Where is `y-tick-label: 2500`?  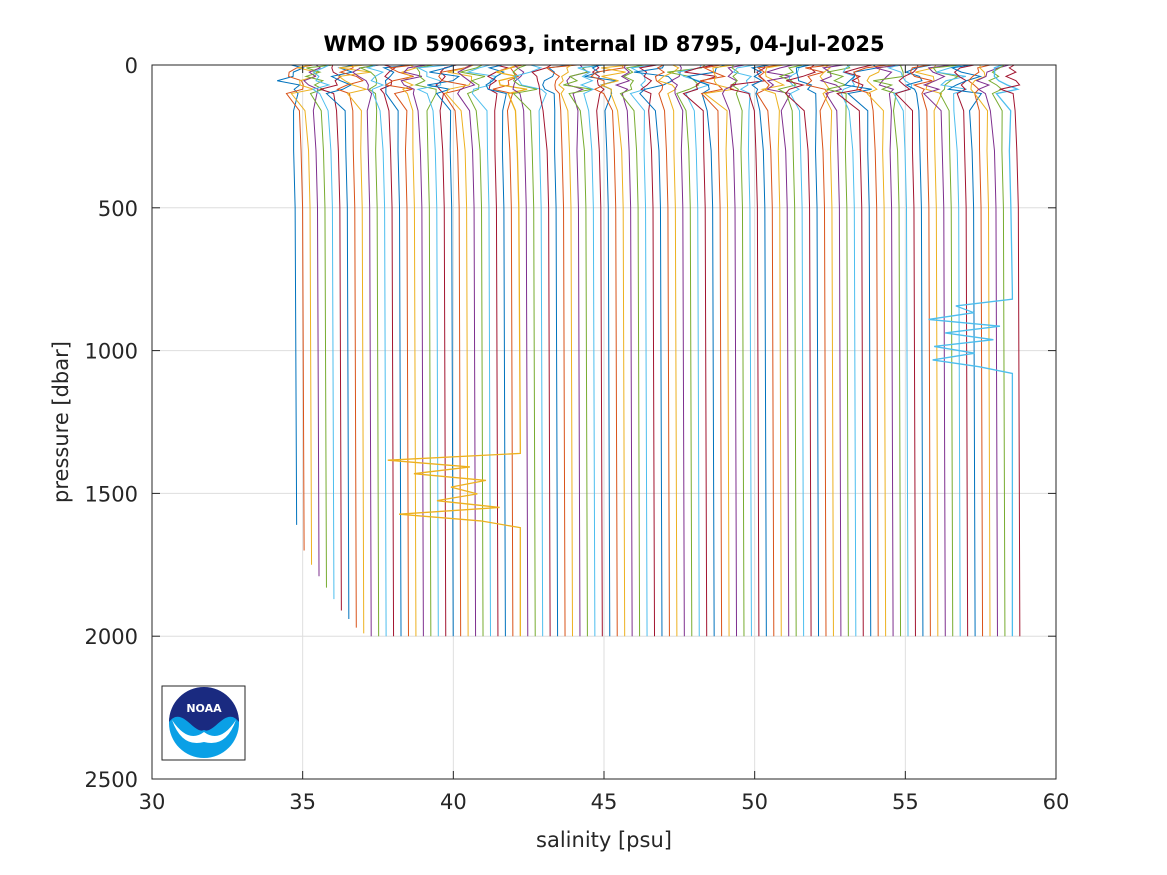
y-tick-label: 2500 is located at coordinates (111, 780).